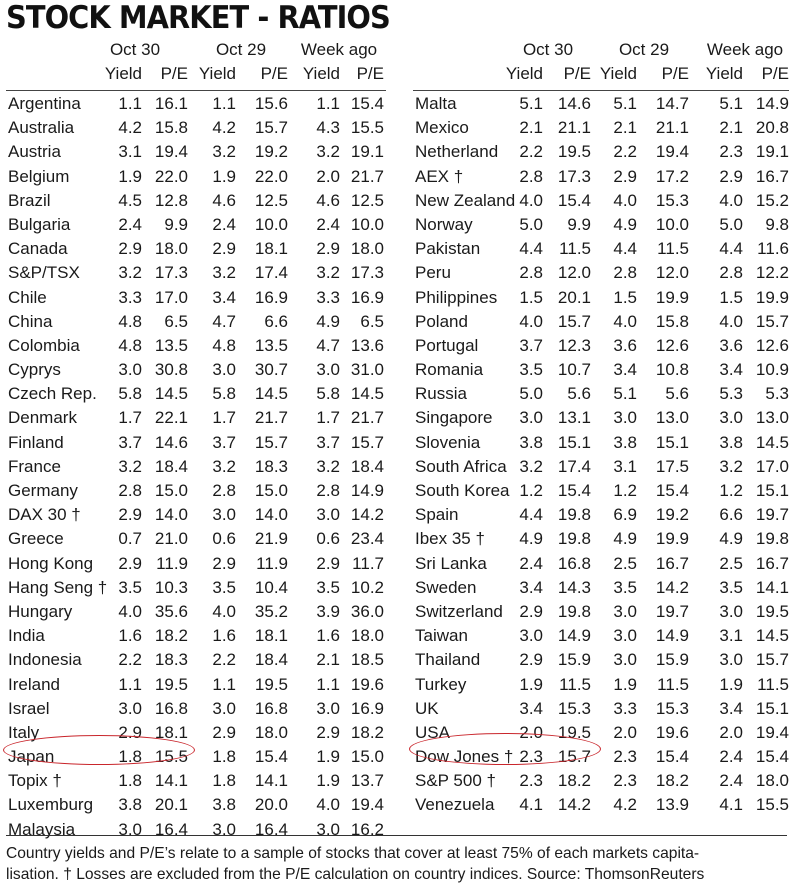 The width and height of the screenshot is (791, 888). I want to click on row-name: Pakistan, so click(448, 249).